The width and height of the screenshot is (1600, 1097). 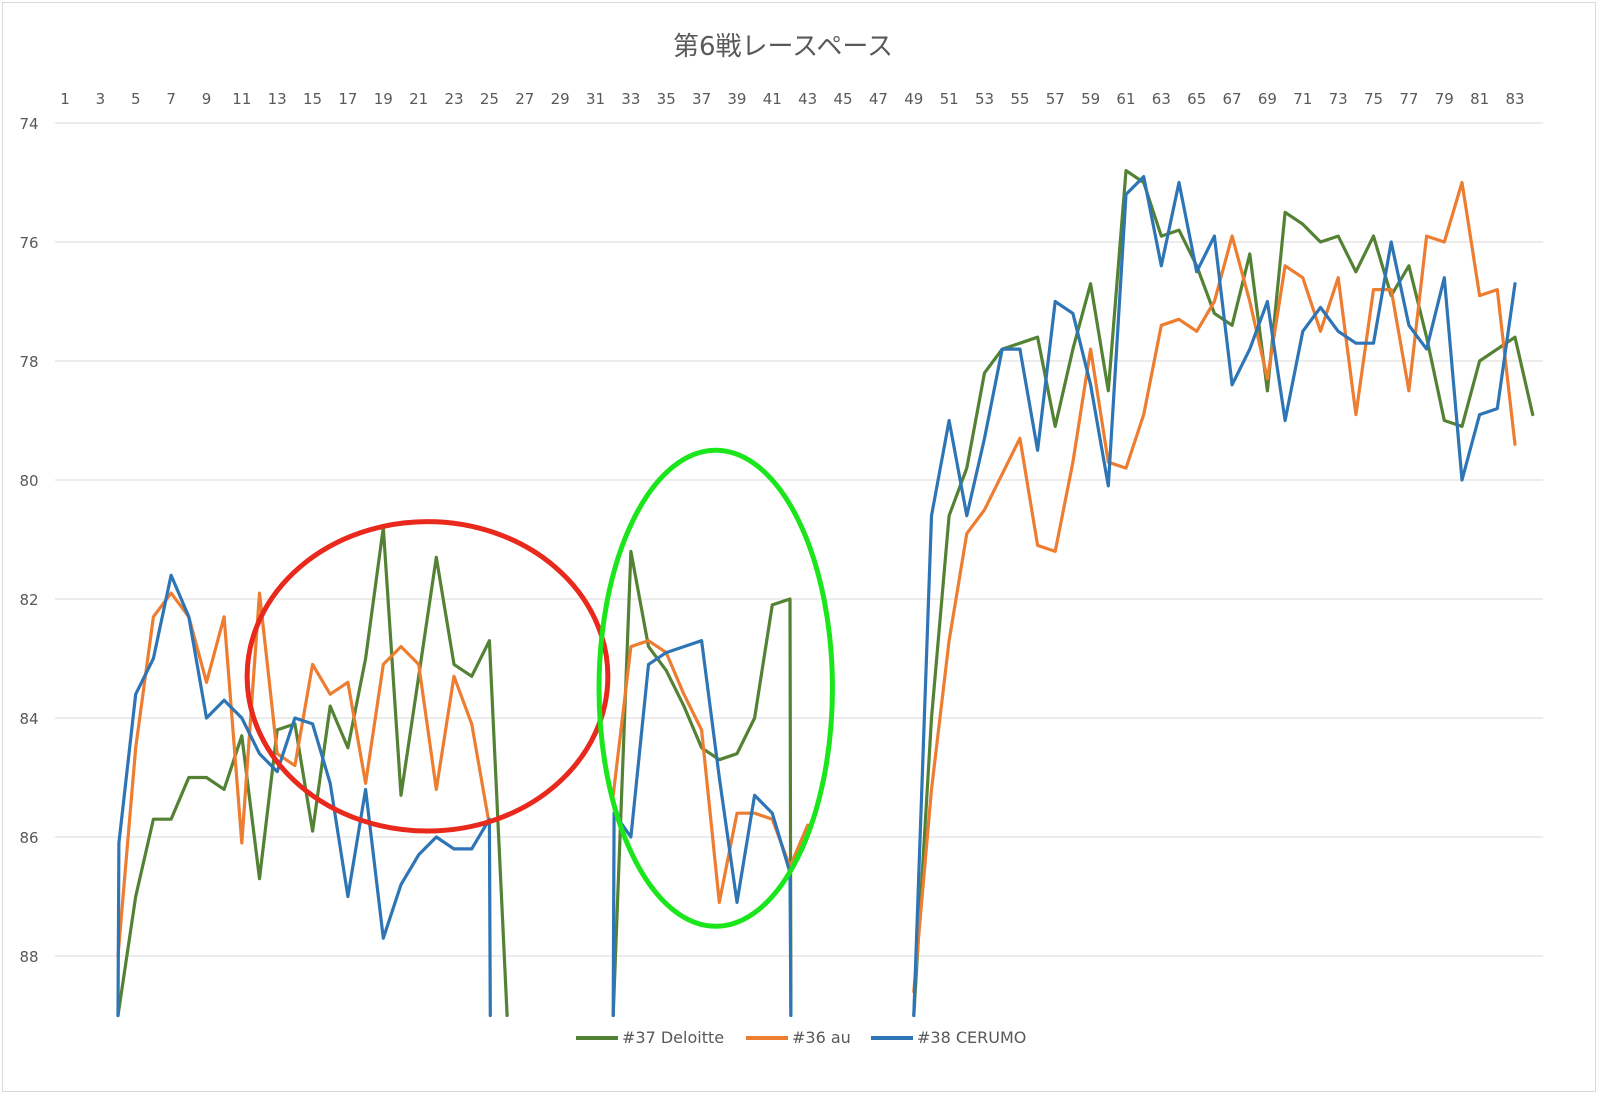 What do you see at coordinates (1267, 99) in the screenshot?
I see `x-tick-label: 69` at bounding box center [1267, 99].